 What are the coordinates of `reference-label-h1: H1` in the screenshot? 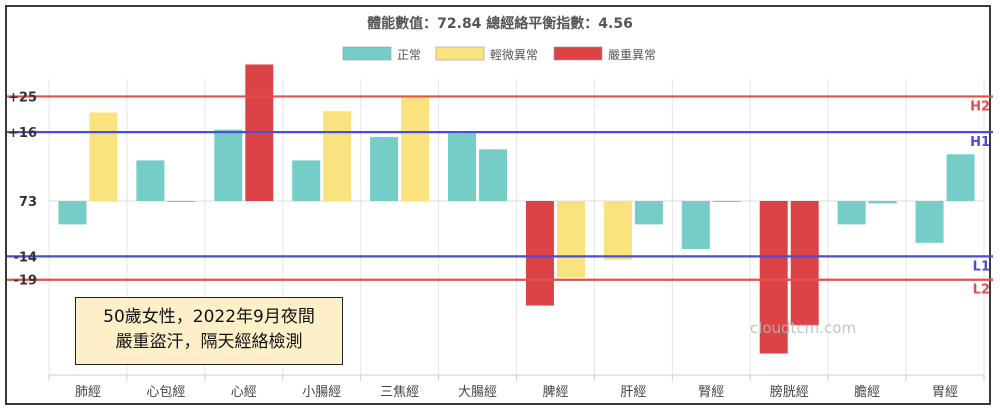 It's located at (980, 142).